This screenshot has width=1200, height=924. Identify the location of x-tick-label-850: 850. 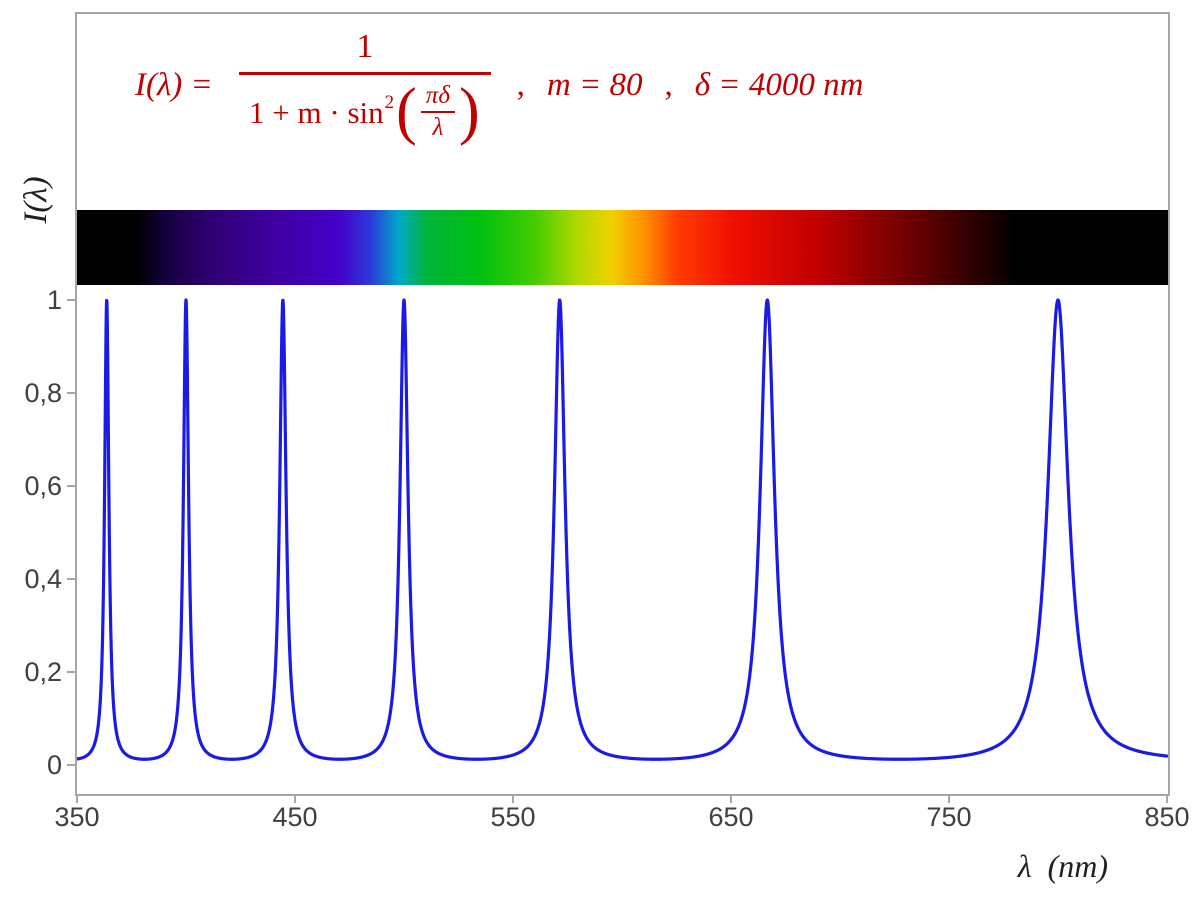
(1167, 817).